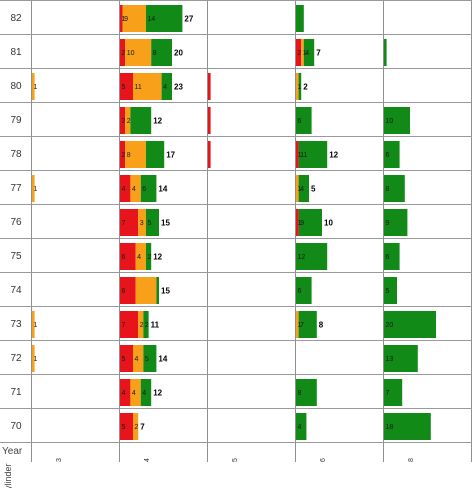  What do you see at coordinates (390, 359) in the screenshot?
I see `segment-label: 13` at bounding box center [390, 359].